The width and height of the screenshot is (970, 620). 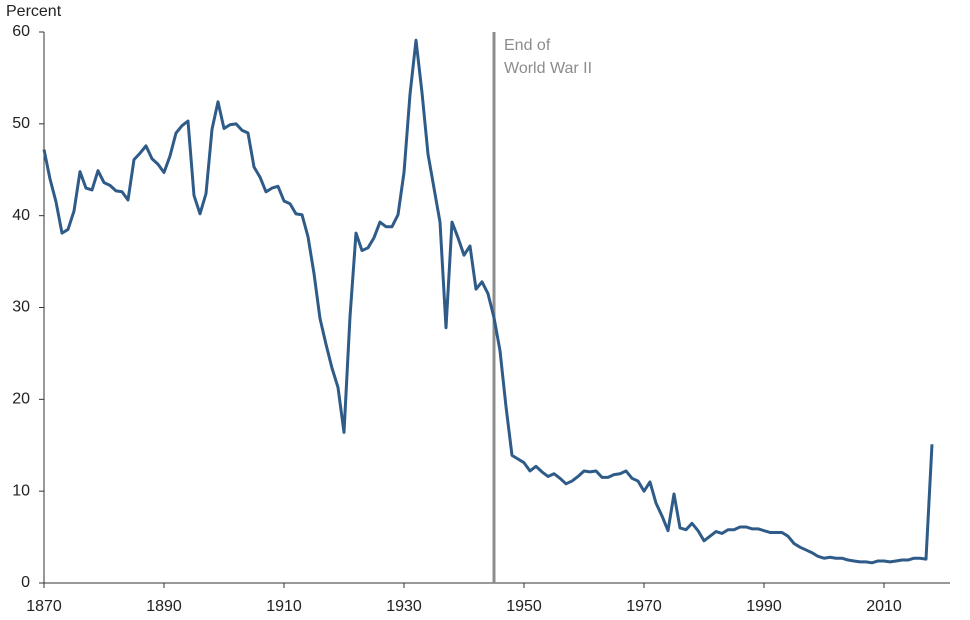 I want to click on y-tick-label: 0, so click(x=25, y=582).